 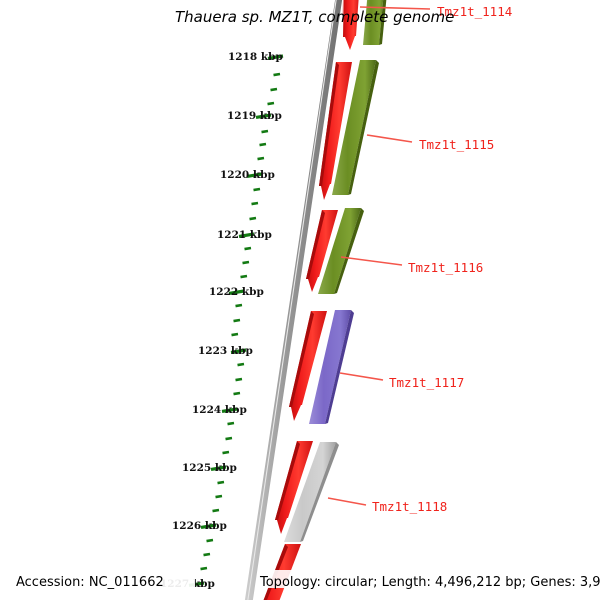 I want to click on gene-label-tmz1t_1116: Tmz1t_1116, so click(x=445, y=267).